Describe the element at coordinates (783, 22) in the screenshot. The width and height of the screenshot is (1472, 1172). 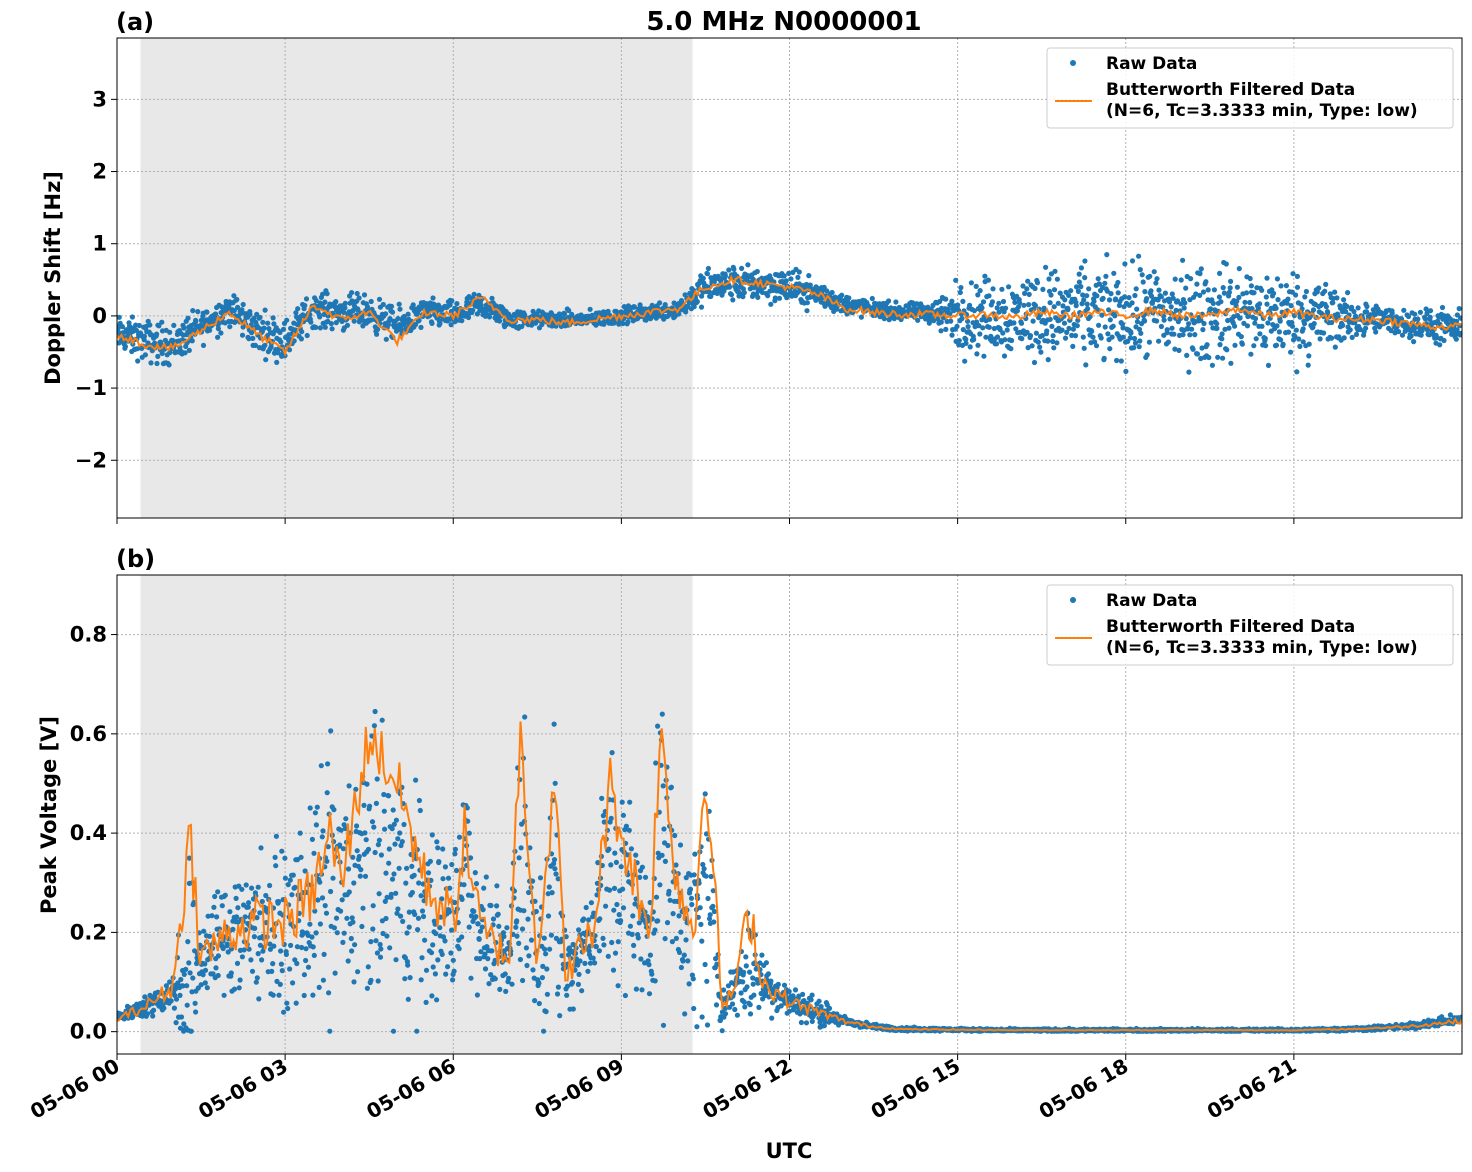
I see `chart-title: 5.0 MHz N0000001` at that location.